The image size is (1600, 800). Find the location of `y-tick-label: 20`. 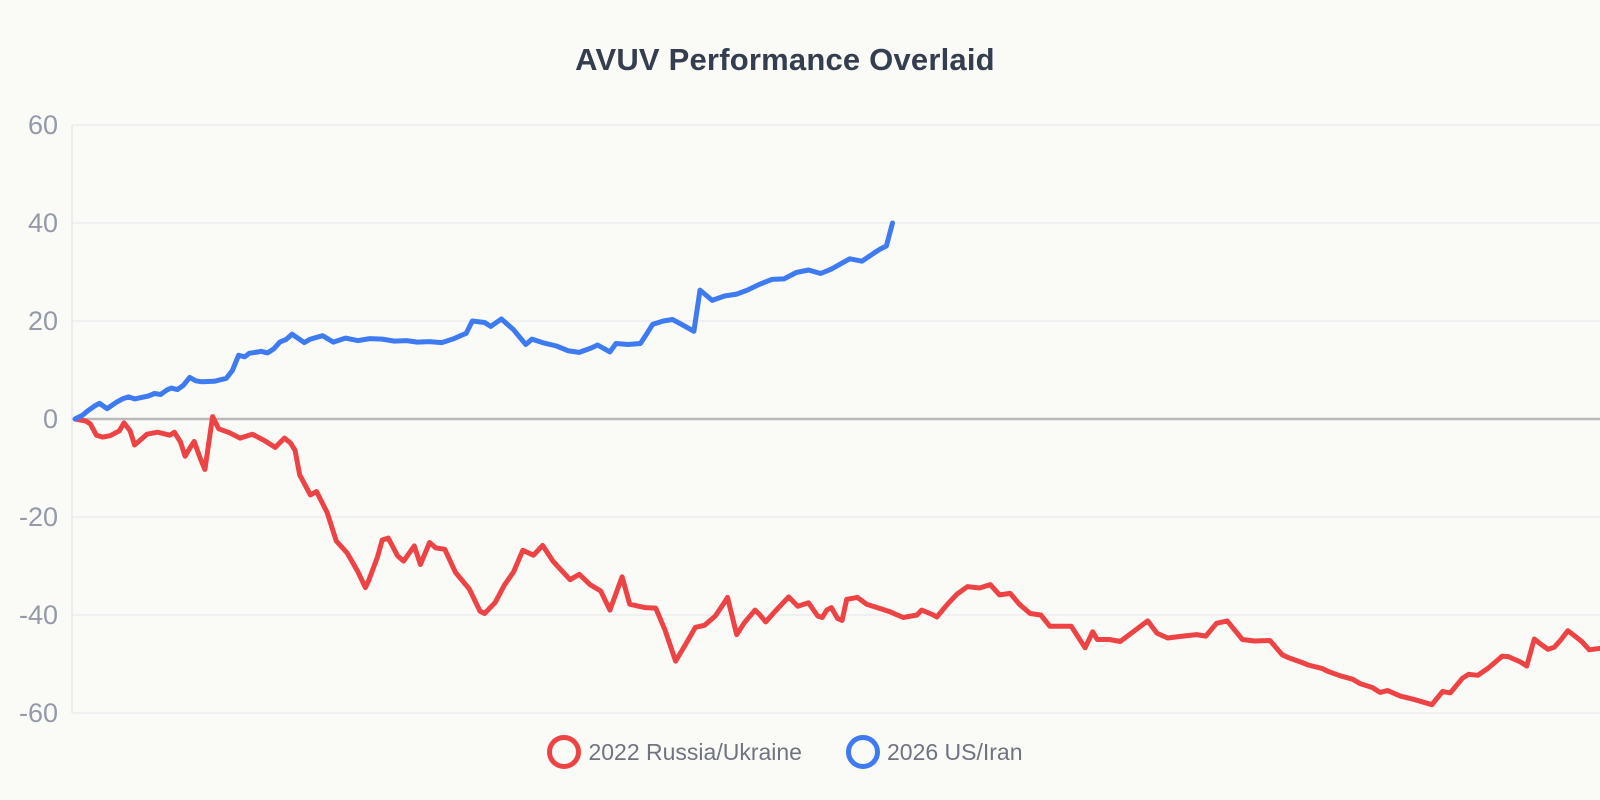

y-tick-label: 20 is located at coordinates (42, 321).